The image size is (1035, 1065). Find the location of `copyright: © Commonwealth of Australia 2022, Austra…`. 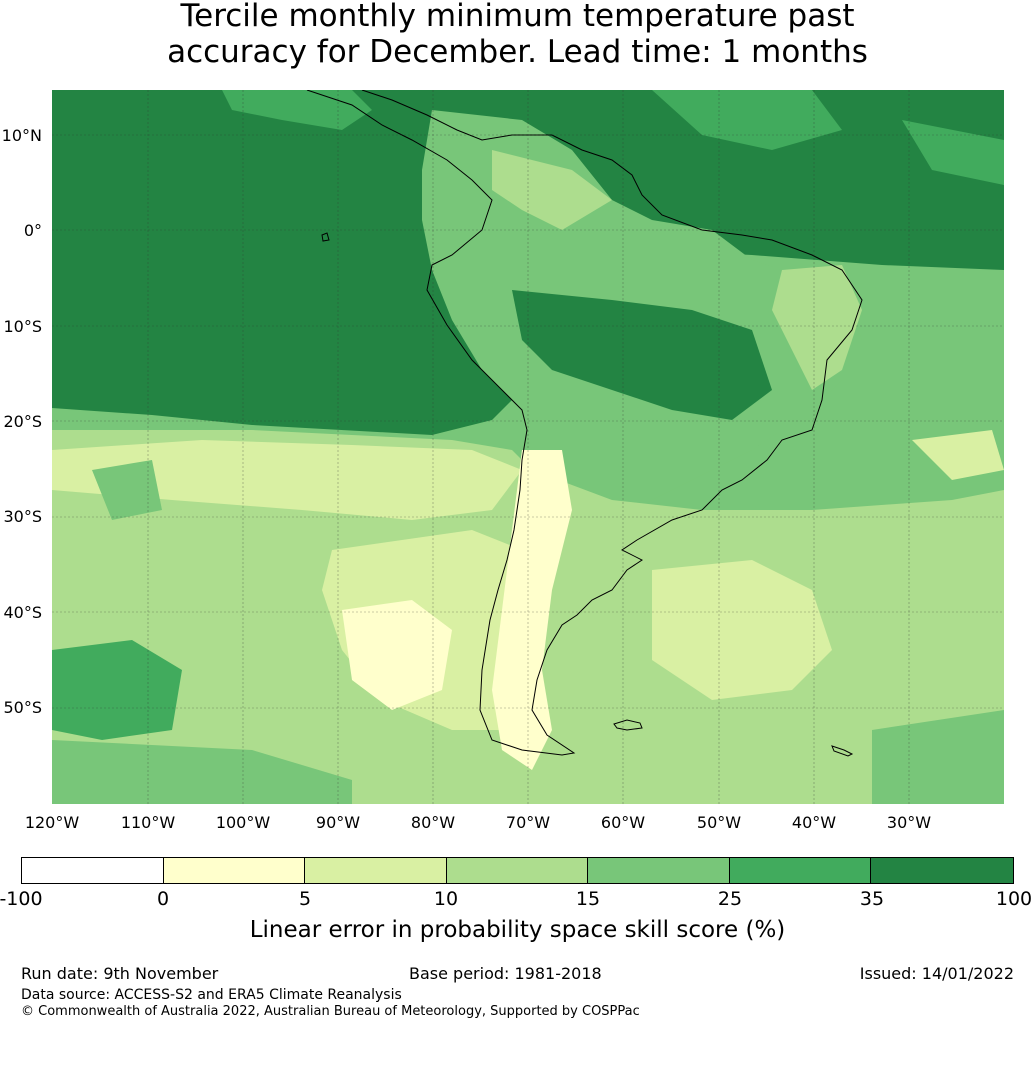

copyright: © Commonwealth of Australia 2022, Austra… is located at coordinates (330, 1011).